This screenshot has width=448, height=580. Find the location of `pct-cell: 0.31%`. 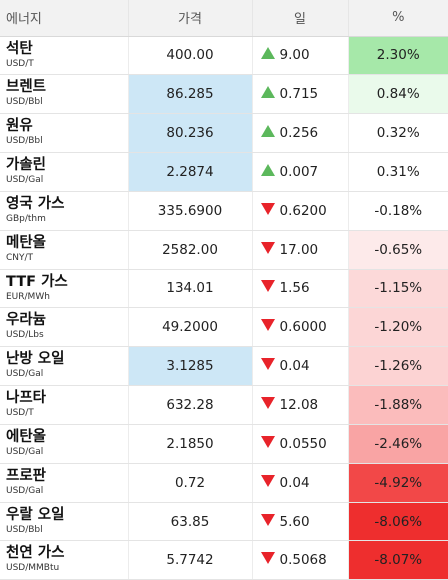

pct-cell: 0.31% is located at coordinates (398, 172).